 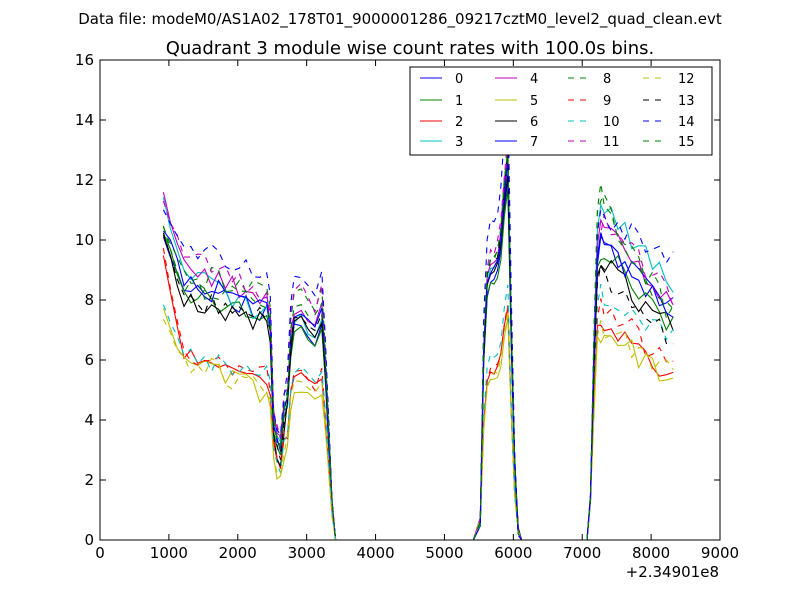 What do you see at coordinates (534, 101) in the screenshot?
I see `legend-label-5: 5` at bounding box center [534, 101].